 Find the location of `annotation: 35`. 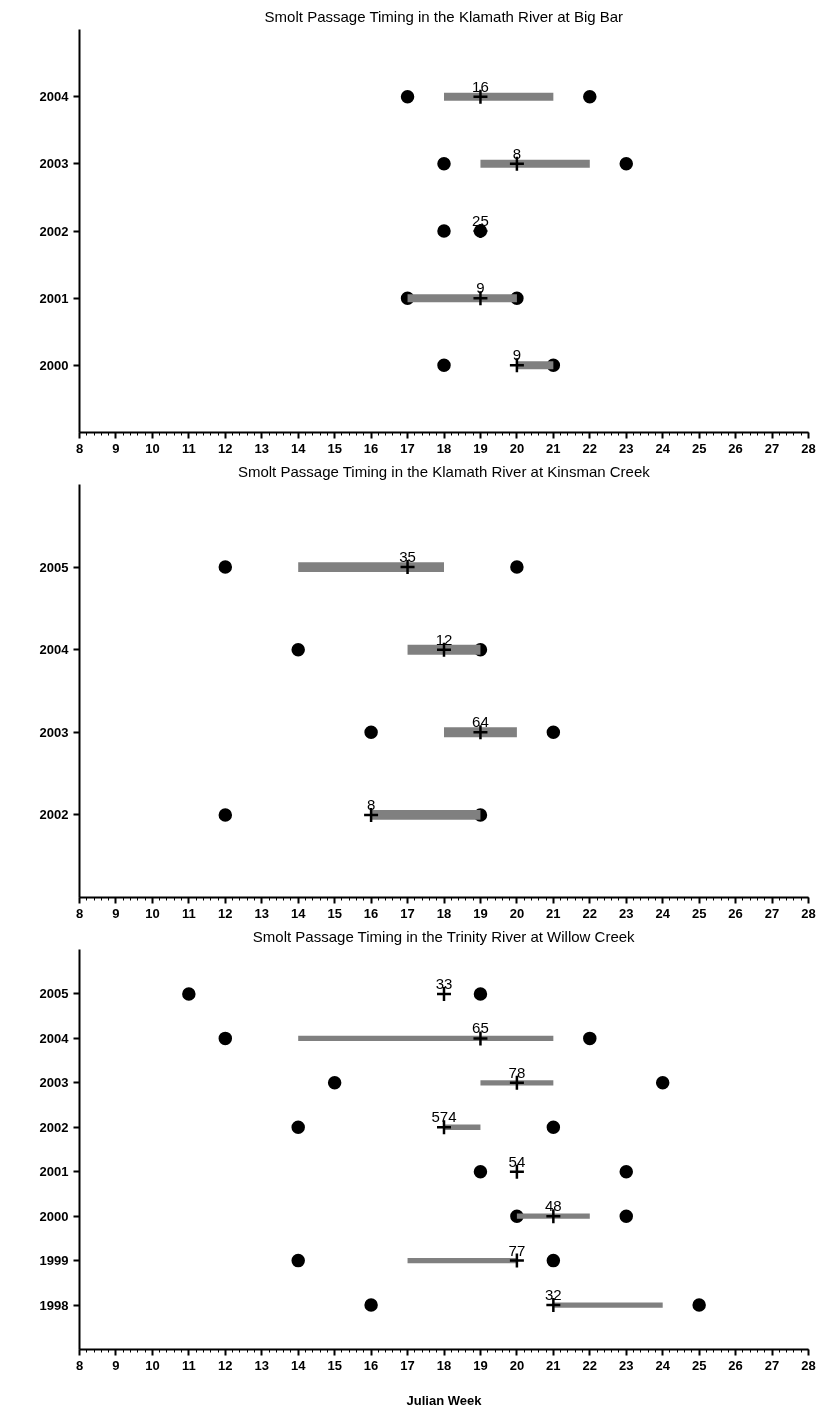

annotation: 35 is located at coordinates (407, 557).